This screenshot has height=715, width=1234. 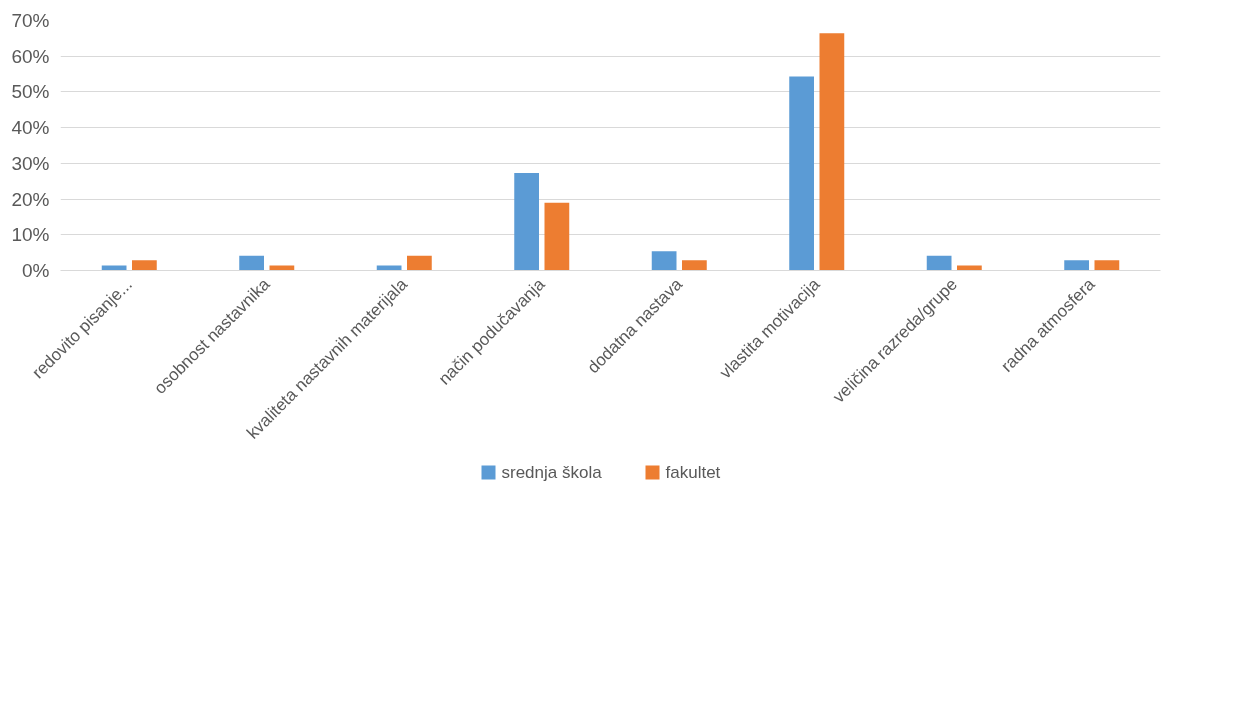 I want to click on y-tick-label: 20%, so click(x=30, y=199).